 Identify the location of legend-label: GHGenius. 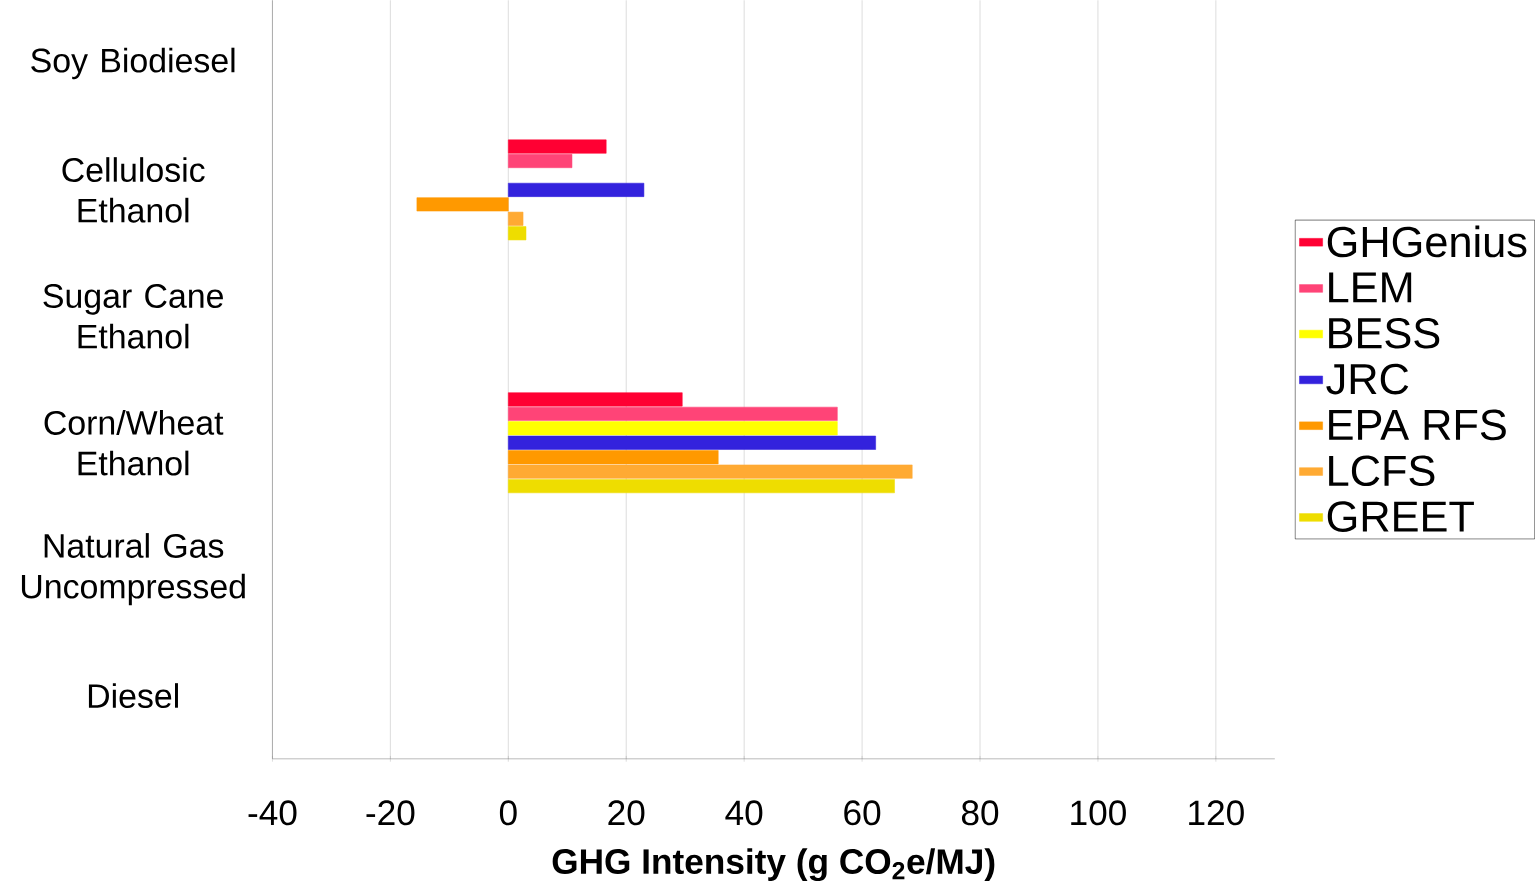
(1427, 241).